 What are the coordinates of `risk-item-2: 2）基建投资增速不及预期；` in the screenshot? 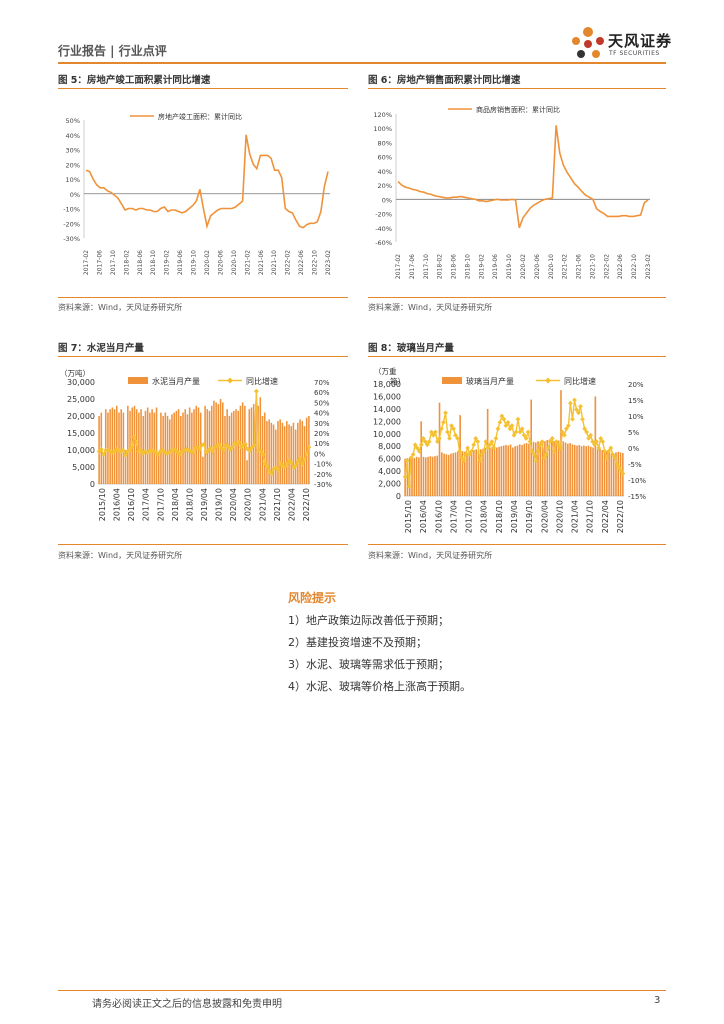 It's located at (357, 642).